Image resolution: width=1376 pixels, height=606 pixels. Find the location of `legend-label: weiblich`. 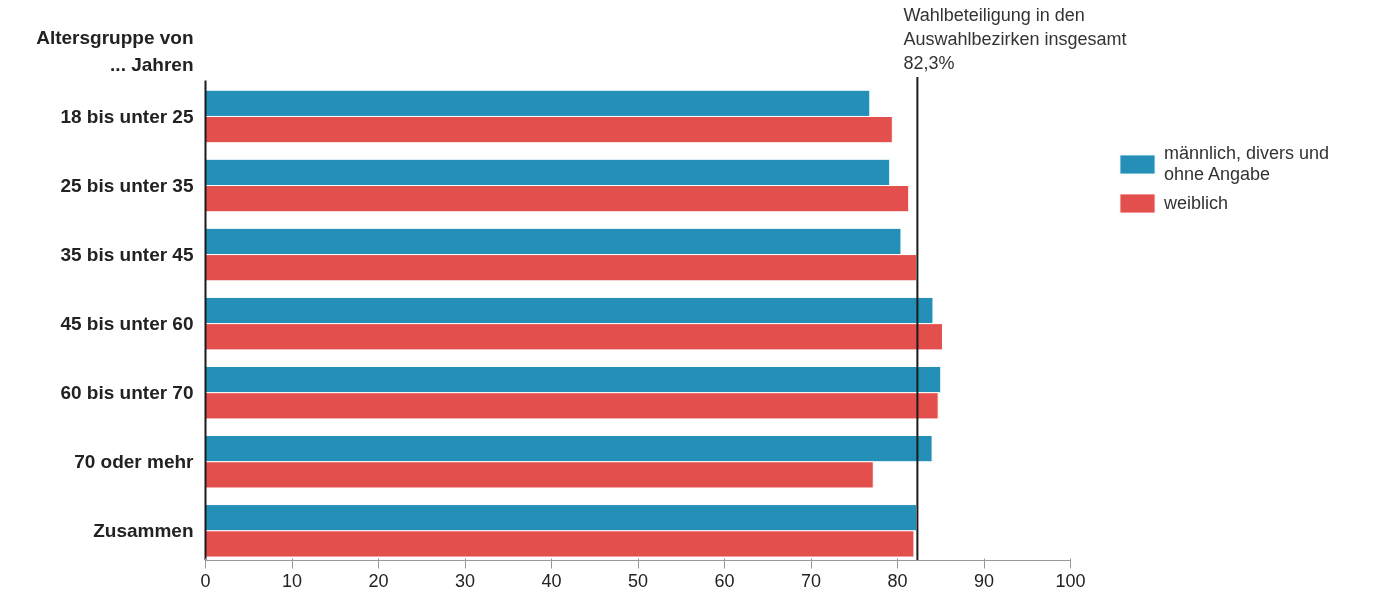

legend-label: weiblich is located at coordinates (1196, 203).